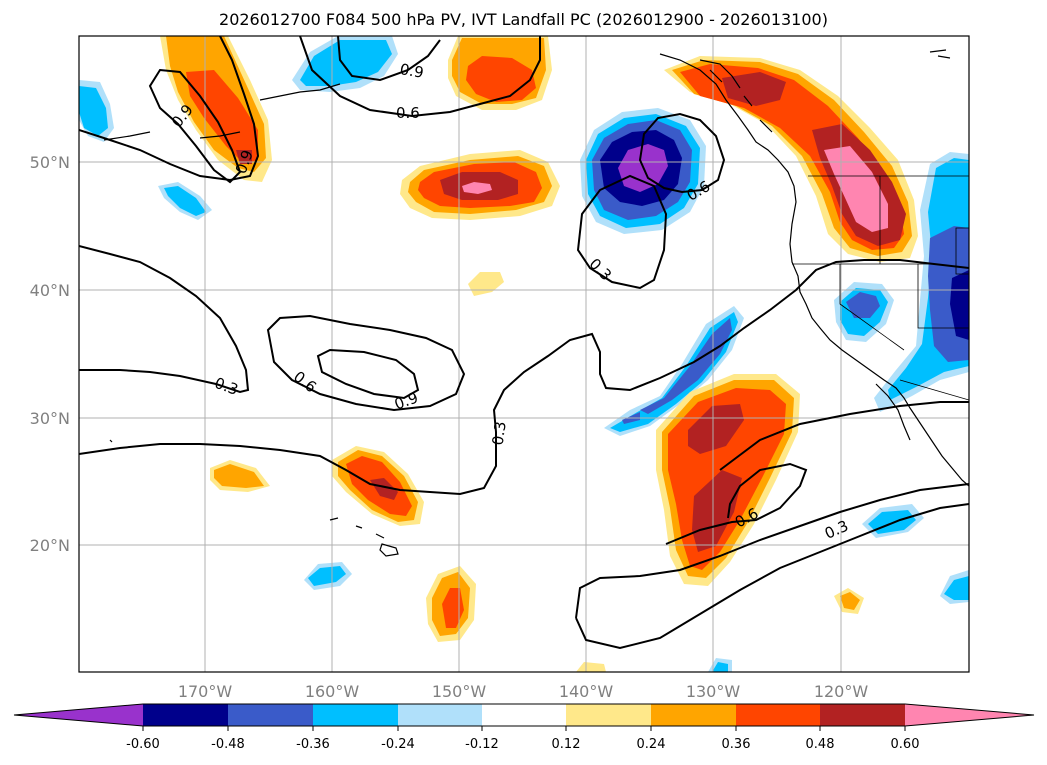  What do you see at coordinates (50, 162) in the screenshot?
I see `lat-label-50n: 50°N` at bounding box center [50, 162].